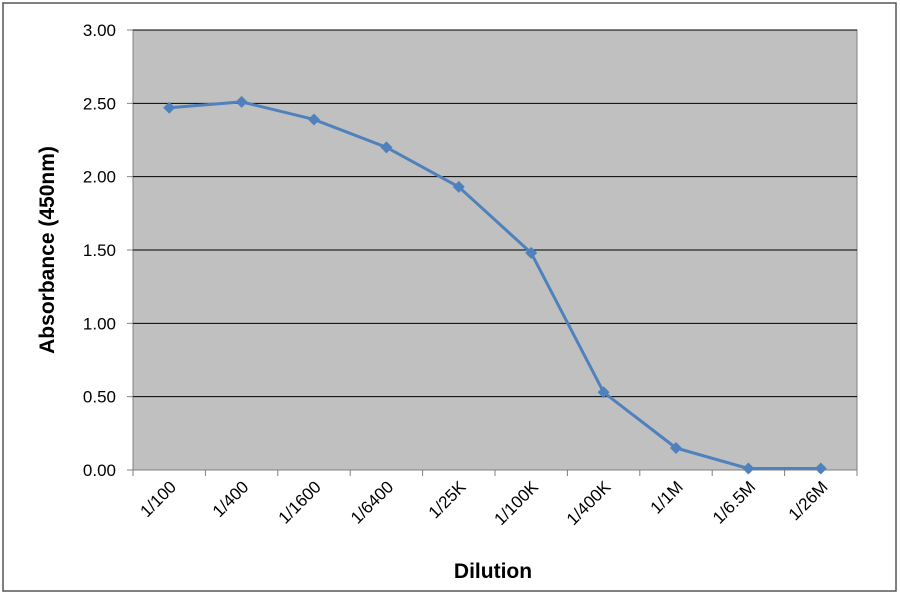 This screenshot has width=900, height=594. What do you see at coordinates (99, 250) in the screenshot?
I see `y-tick-label: 1.50` at bounding box center [99, 250].